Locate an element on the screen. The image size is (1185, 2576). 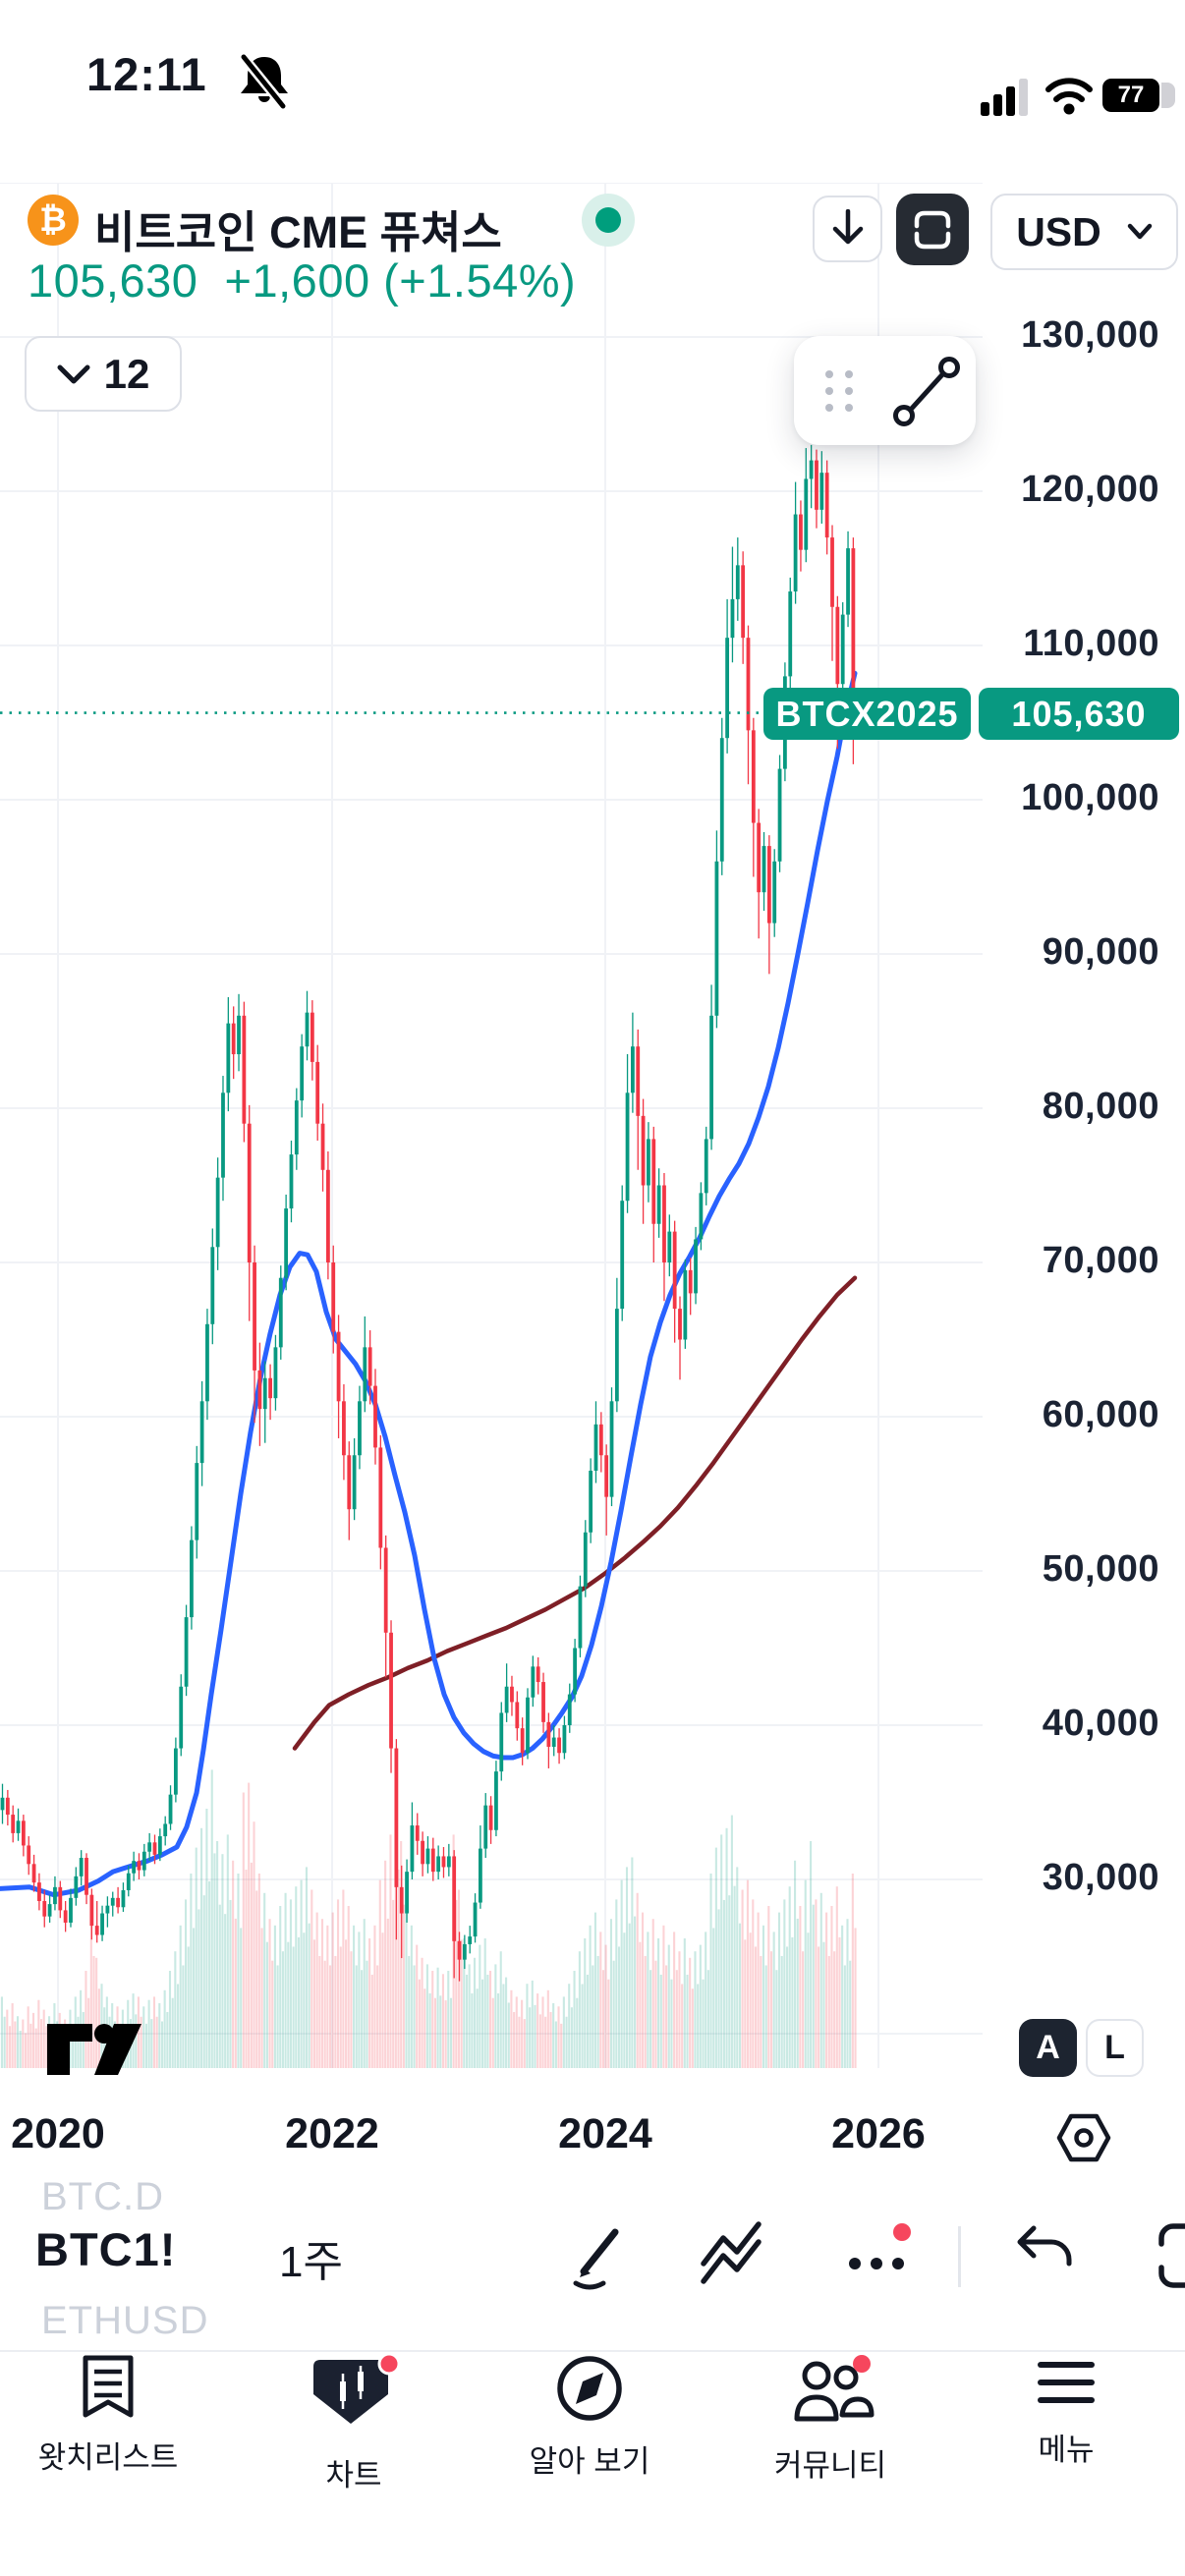
currency-selector: USD is located at coordinates (1084, 232).